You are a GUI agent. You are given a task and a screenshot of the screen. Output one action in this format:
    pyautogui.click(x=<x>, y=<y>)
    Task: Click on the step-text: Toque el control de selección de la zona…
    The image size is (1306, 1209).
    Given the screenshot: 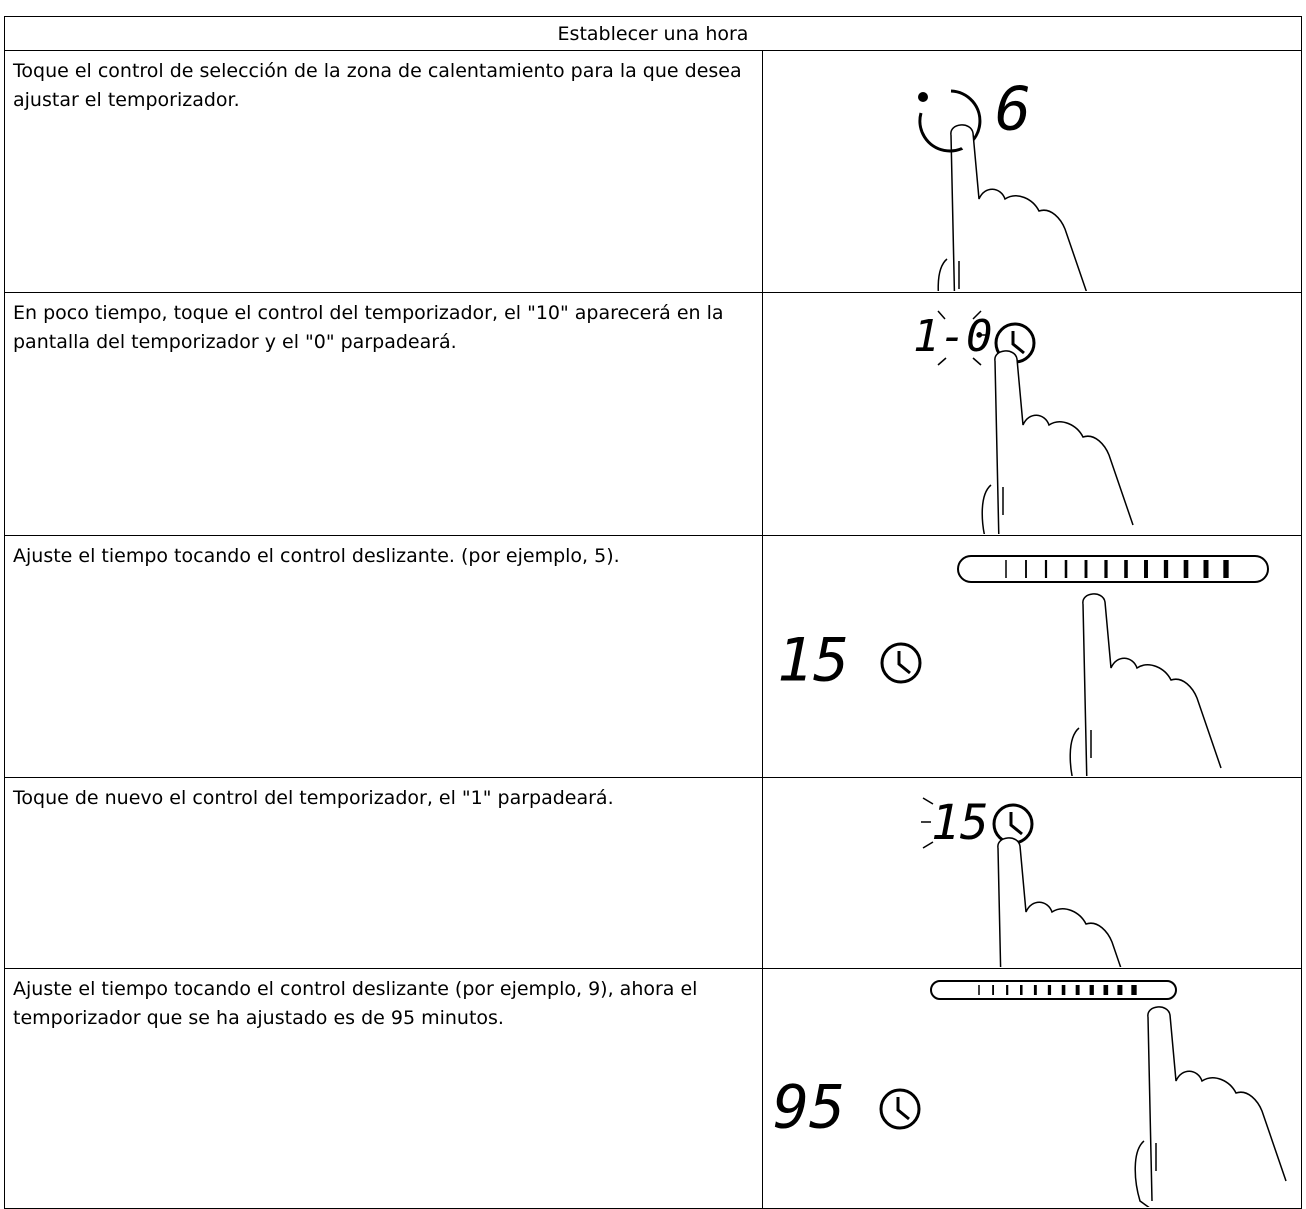 What is the action you would take?
    pyautogui.click(x=383, y=171)
    